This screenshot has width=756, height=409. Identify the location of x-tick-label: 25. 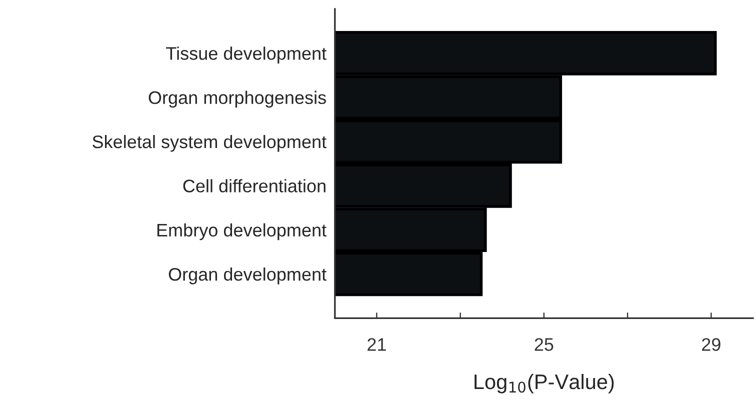
(544, 344).